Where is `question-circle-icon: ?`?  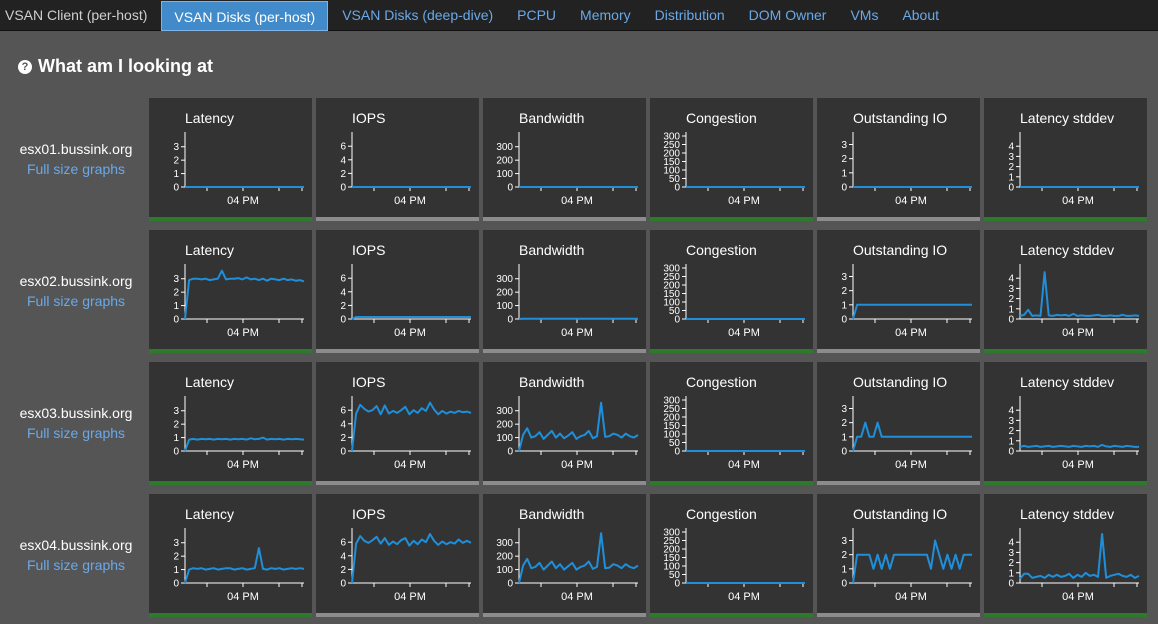 question-circle-icon: ? is located at coordinates (25, 66).